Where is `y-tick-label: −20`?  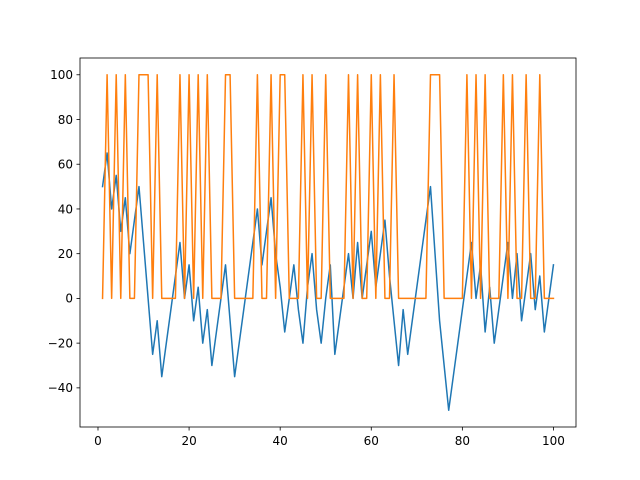 y-tick-label: −20 is located at coordinates (60, 343).